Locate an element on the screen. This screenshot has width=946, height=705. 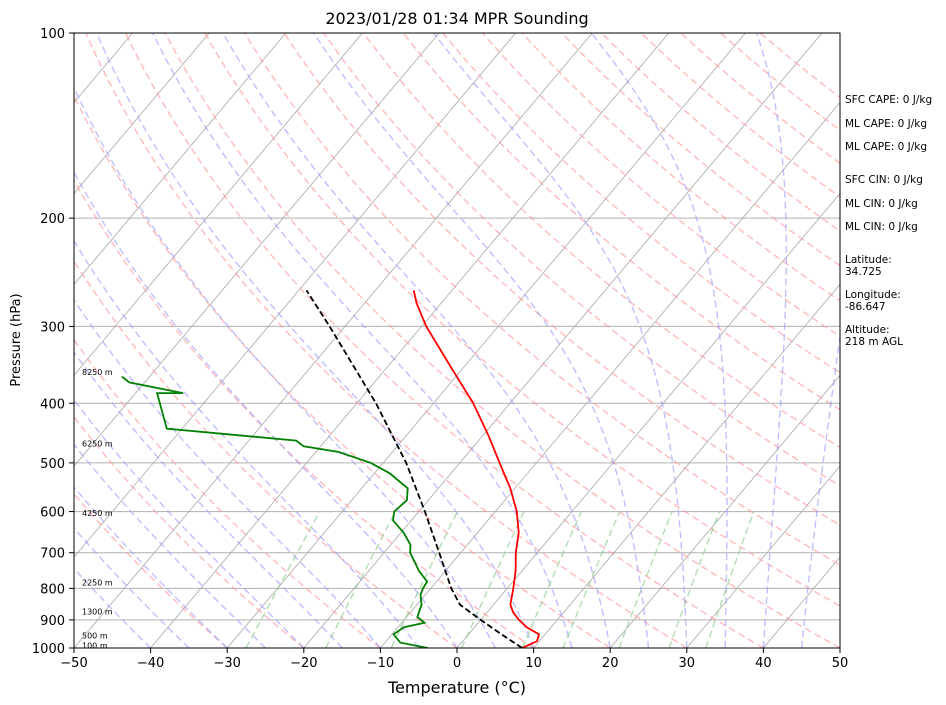
ml-cin-label: ML CIN: 0 J/kg is located at coordinates (881, 204).